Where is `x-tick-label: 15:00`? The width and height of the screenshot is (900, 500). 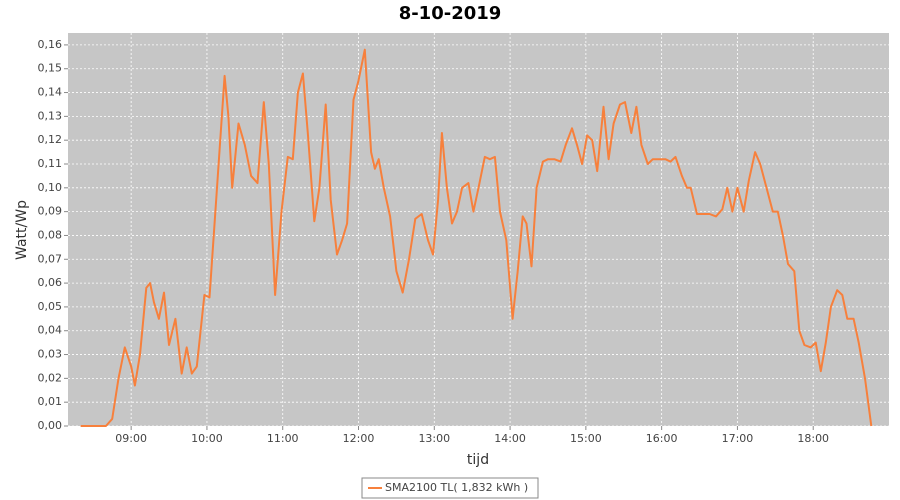
x-tick-label: 15:00 is located at coordinates (586, 438).